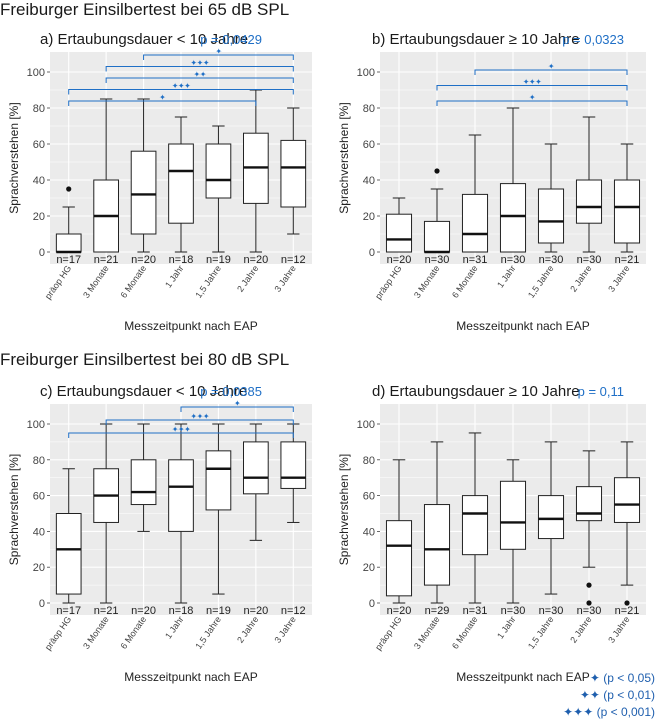 The height and width of the screenshot is (721, 661). Describe the element at coordinates (39, 497) in the screenshot. I see `panel-c-ytick-label: 60` at that location.